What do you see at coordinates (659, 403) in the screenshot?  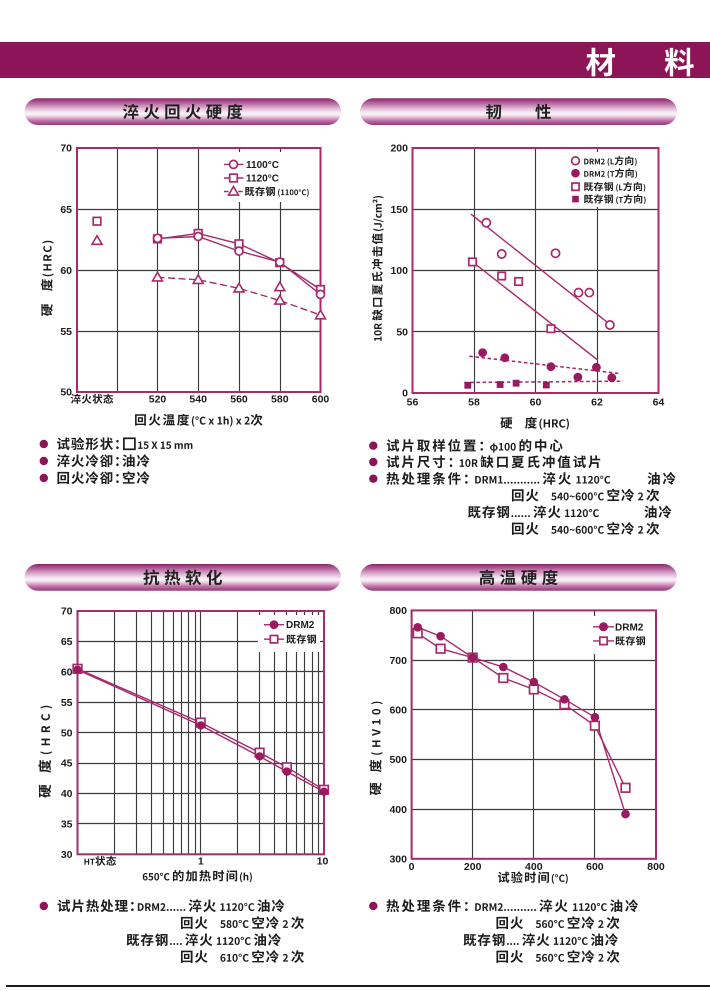 I see `svg-text: 64` at bounding box center [659, 403].